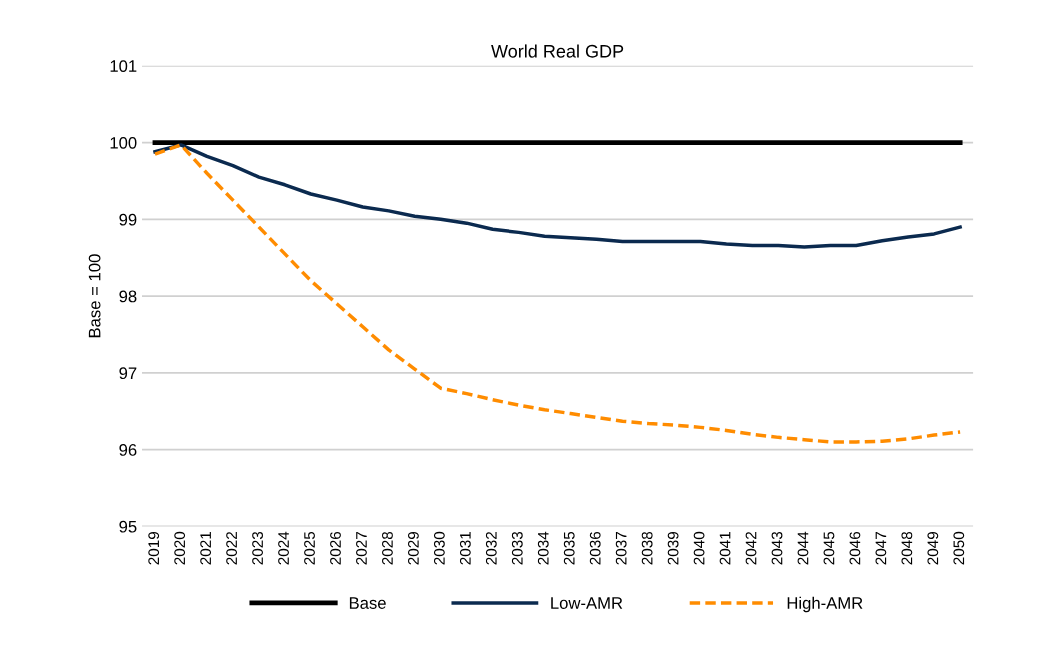 This screenshot has width=1052, height=658. I want to click on x-tick-label: 2022, so click(232, 548).